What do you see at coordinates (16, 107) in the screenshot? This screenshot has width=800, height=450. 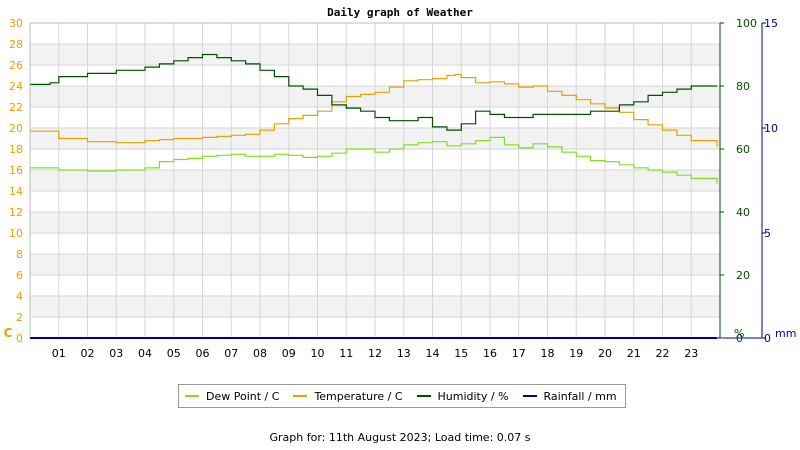 I see `left-axis-tick-label: 22` at bounding box center [16, 107].